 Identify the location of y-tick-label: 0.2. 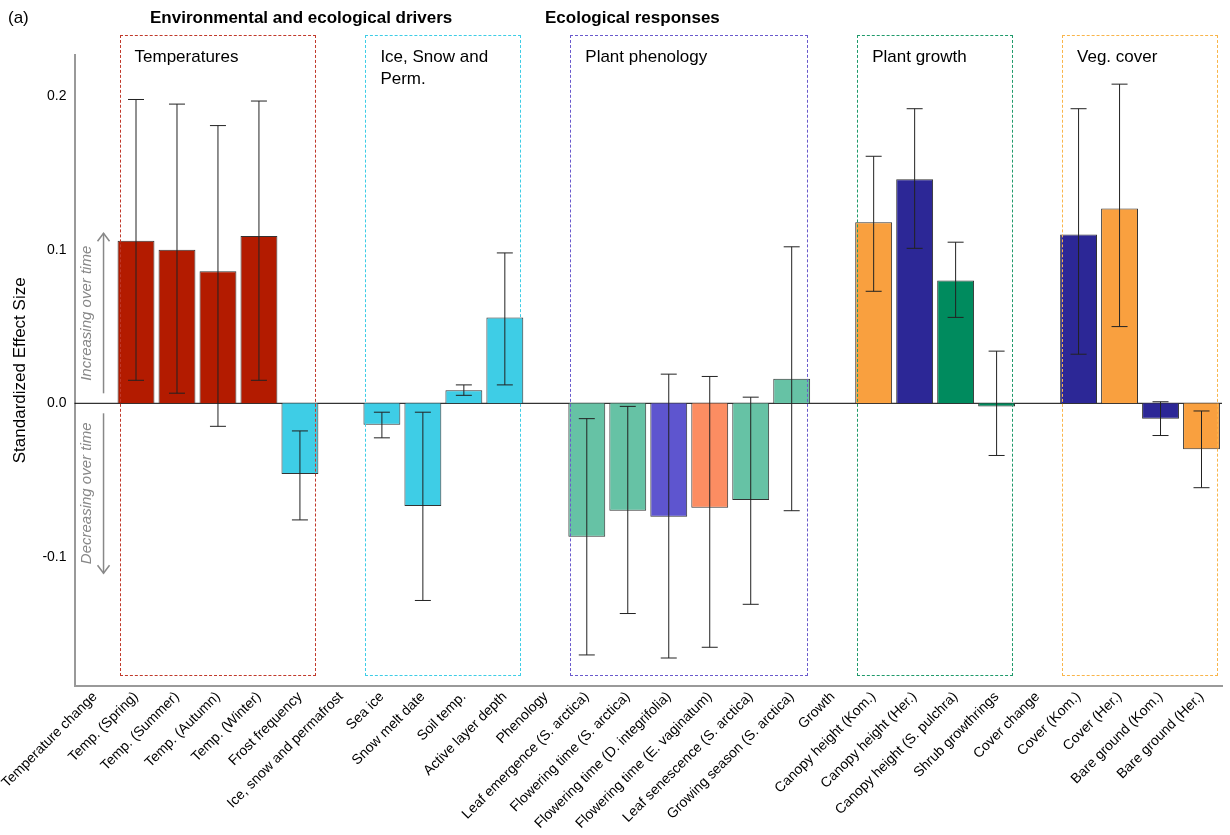
(57, 95).